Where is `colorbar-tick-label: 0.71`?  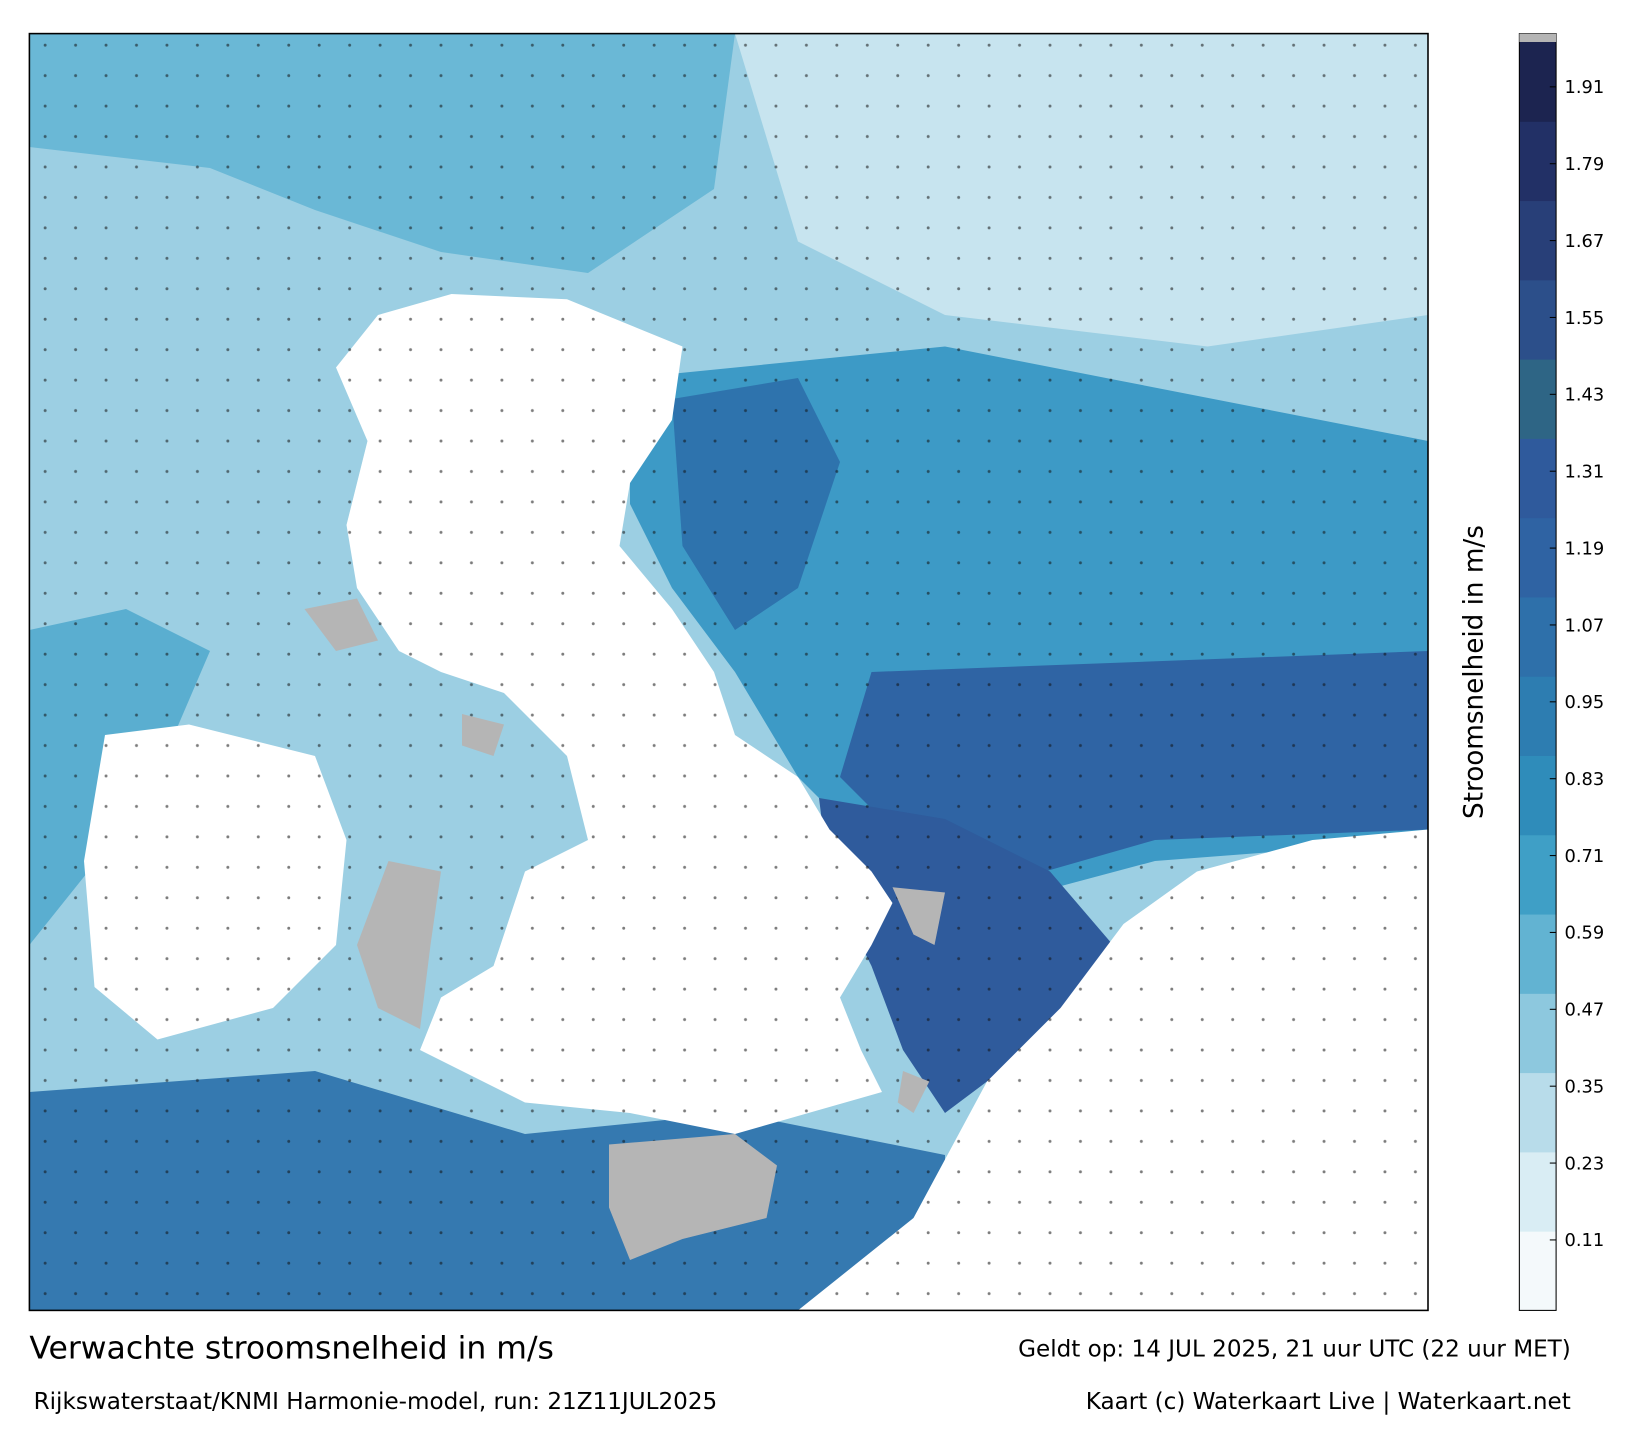 colorbar-tick-label: 0.71 is located at coordinates (1584, 856).